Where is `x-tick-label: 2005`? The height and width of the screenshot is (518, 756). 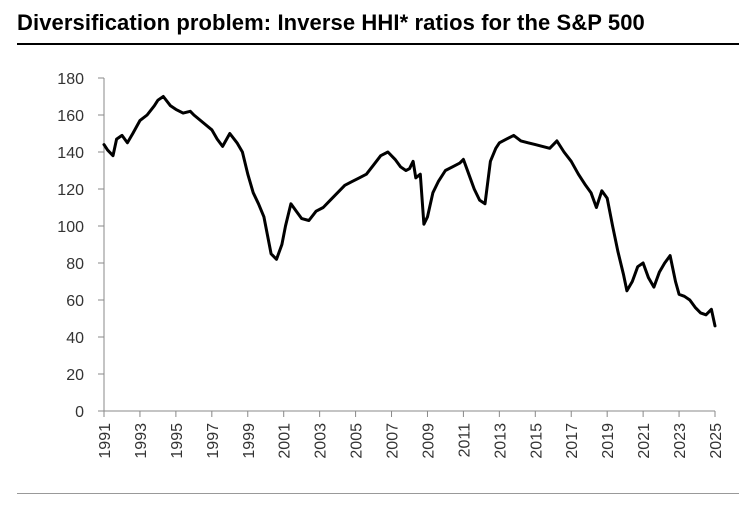
x-tick-label: 2005 is located at coordinates (357, 441).